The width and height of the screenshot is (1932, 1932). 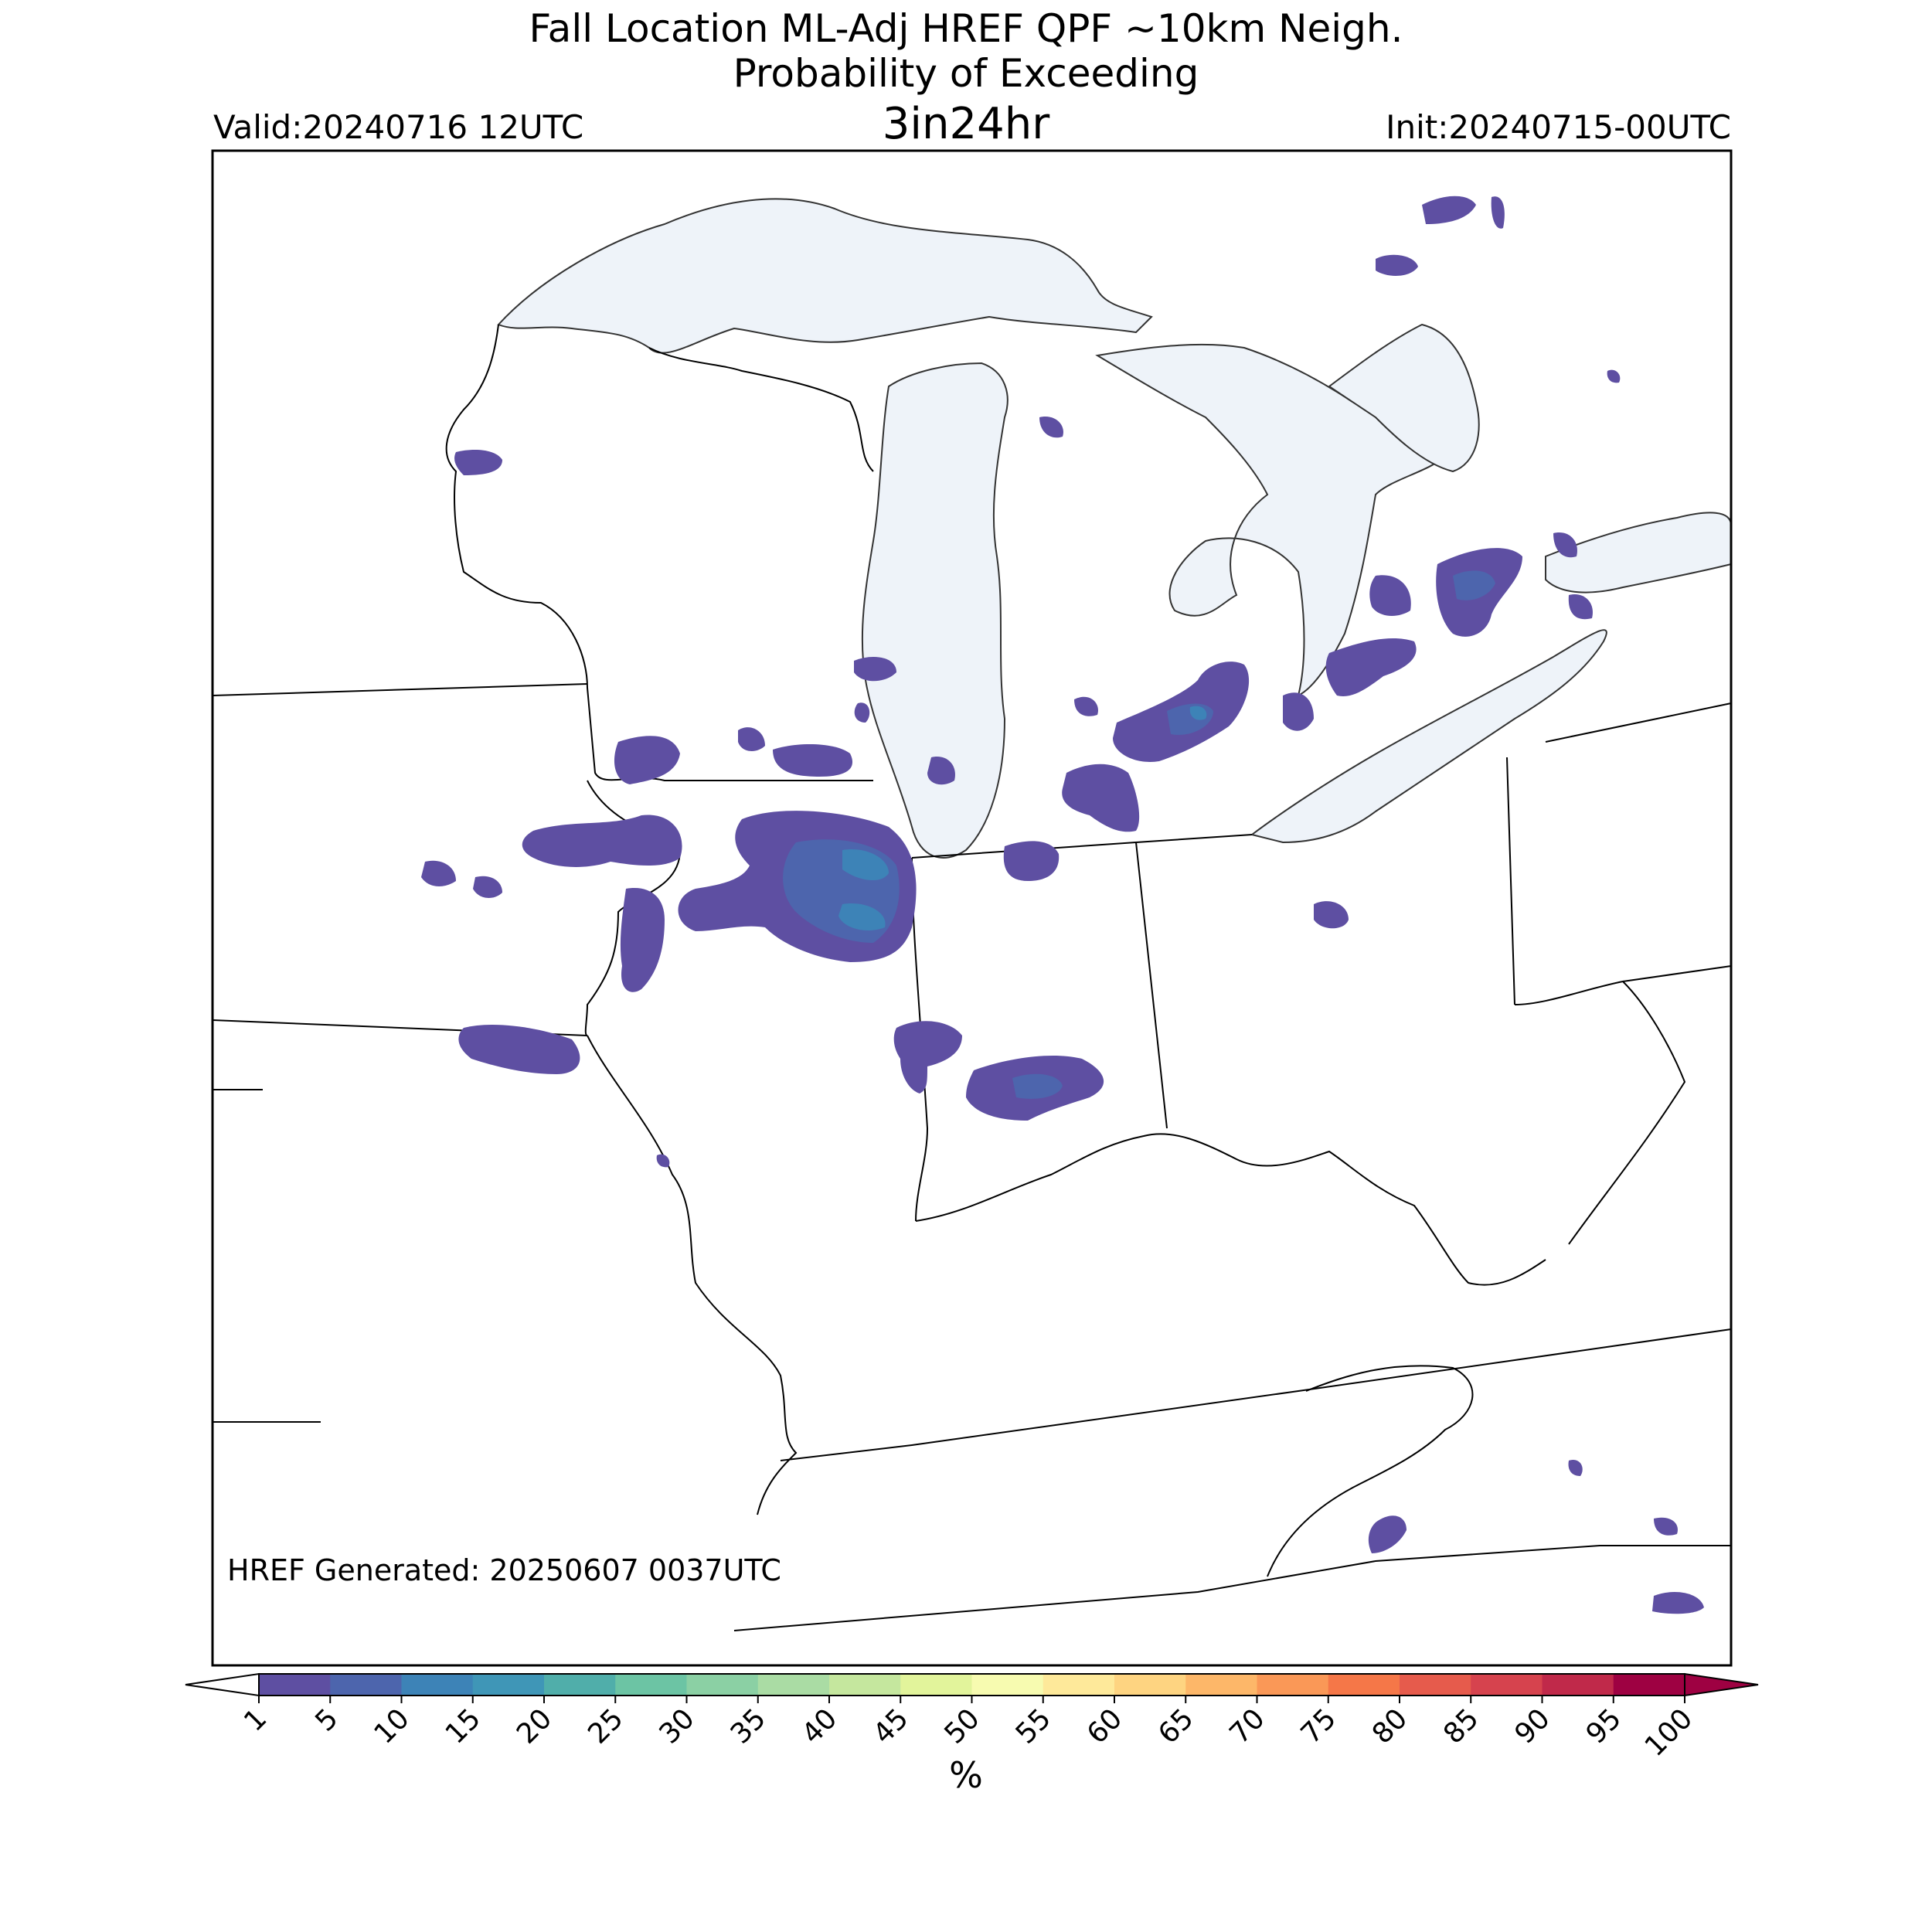 I want to click on prob-area-up, so click(x=1051, y=428).